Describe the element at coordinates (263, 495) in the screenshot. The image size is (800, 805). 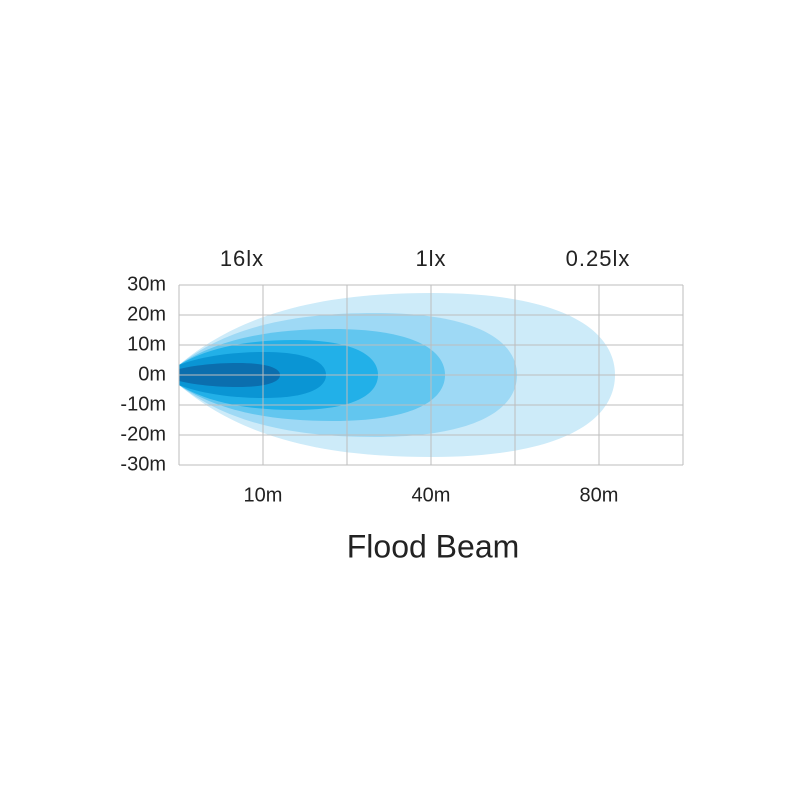
I see `x-label: 10m` at that location.